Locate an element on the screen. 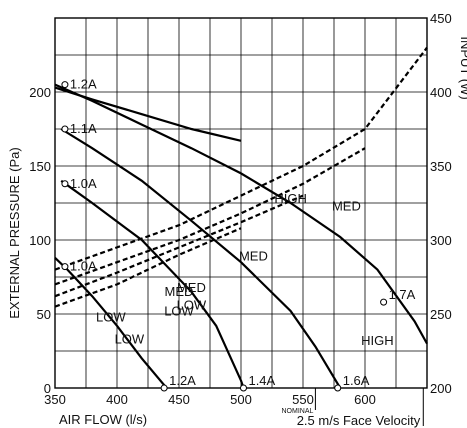  face-velocity-label: 2.5 m/s Face Velocity is located at coordinates (359, 420).